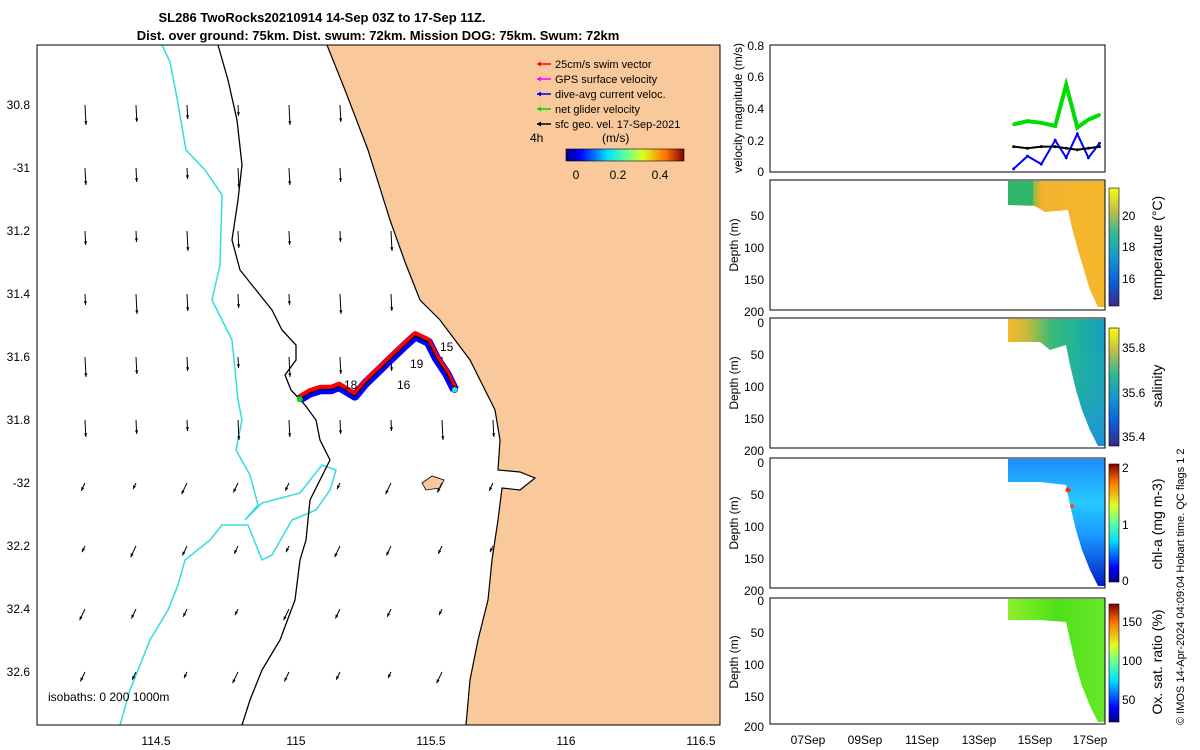 This screenshot has height=750, width=1200. Describe the element at coordinates (758, 355) in the screenshot. I see `sal-ytick-50: 50` at that location.